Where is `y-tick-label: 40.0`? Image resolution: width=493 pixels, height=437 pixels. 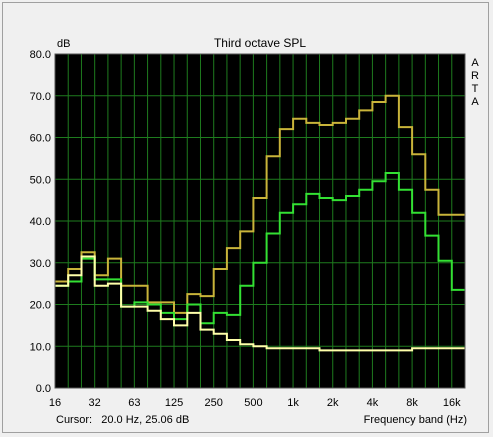
y-tick-label: 40.0 is located at coordinates (40, 222).